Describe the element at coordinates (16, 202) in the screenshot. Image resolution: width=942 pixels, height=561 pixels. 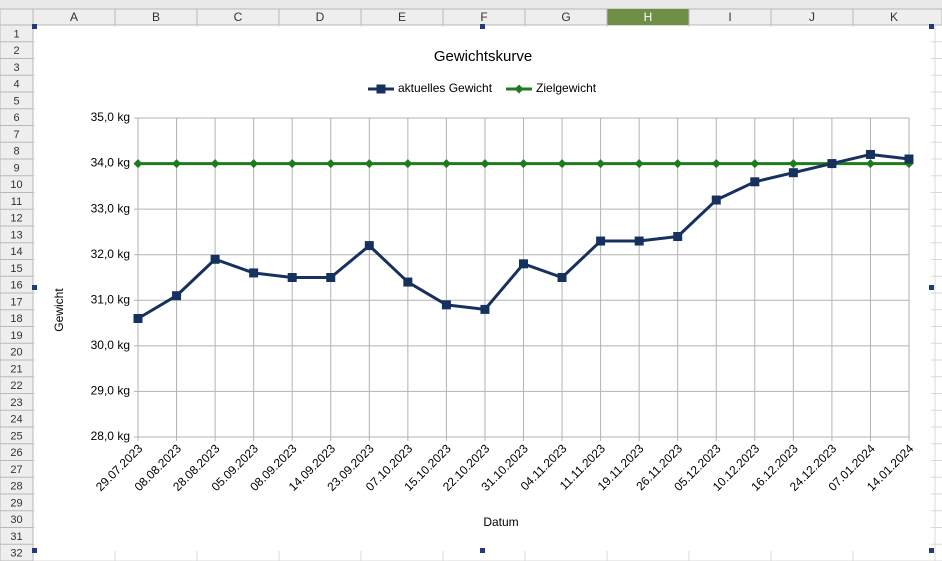
I see `row-header: 11` at that location.